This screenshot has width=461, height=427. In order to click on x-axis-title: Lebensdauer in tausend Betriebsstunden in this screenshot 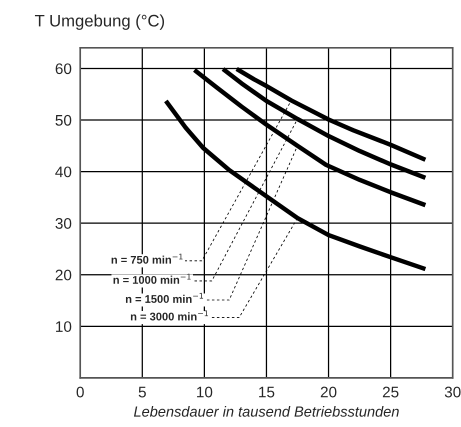, I will do `click(266, 411)`.